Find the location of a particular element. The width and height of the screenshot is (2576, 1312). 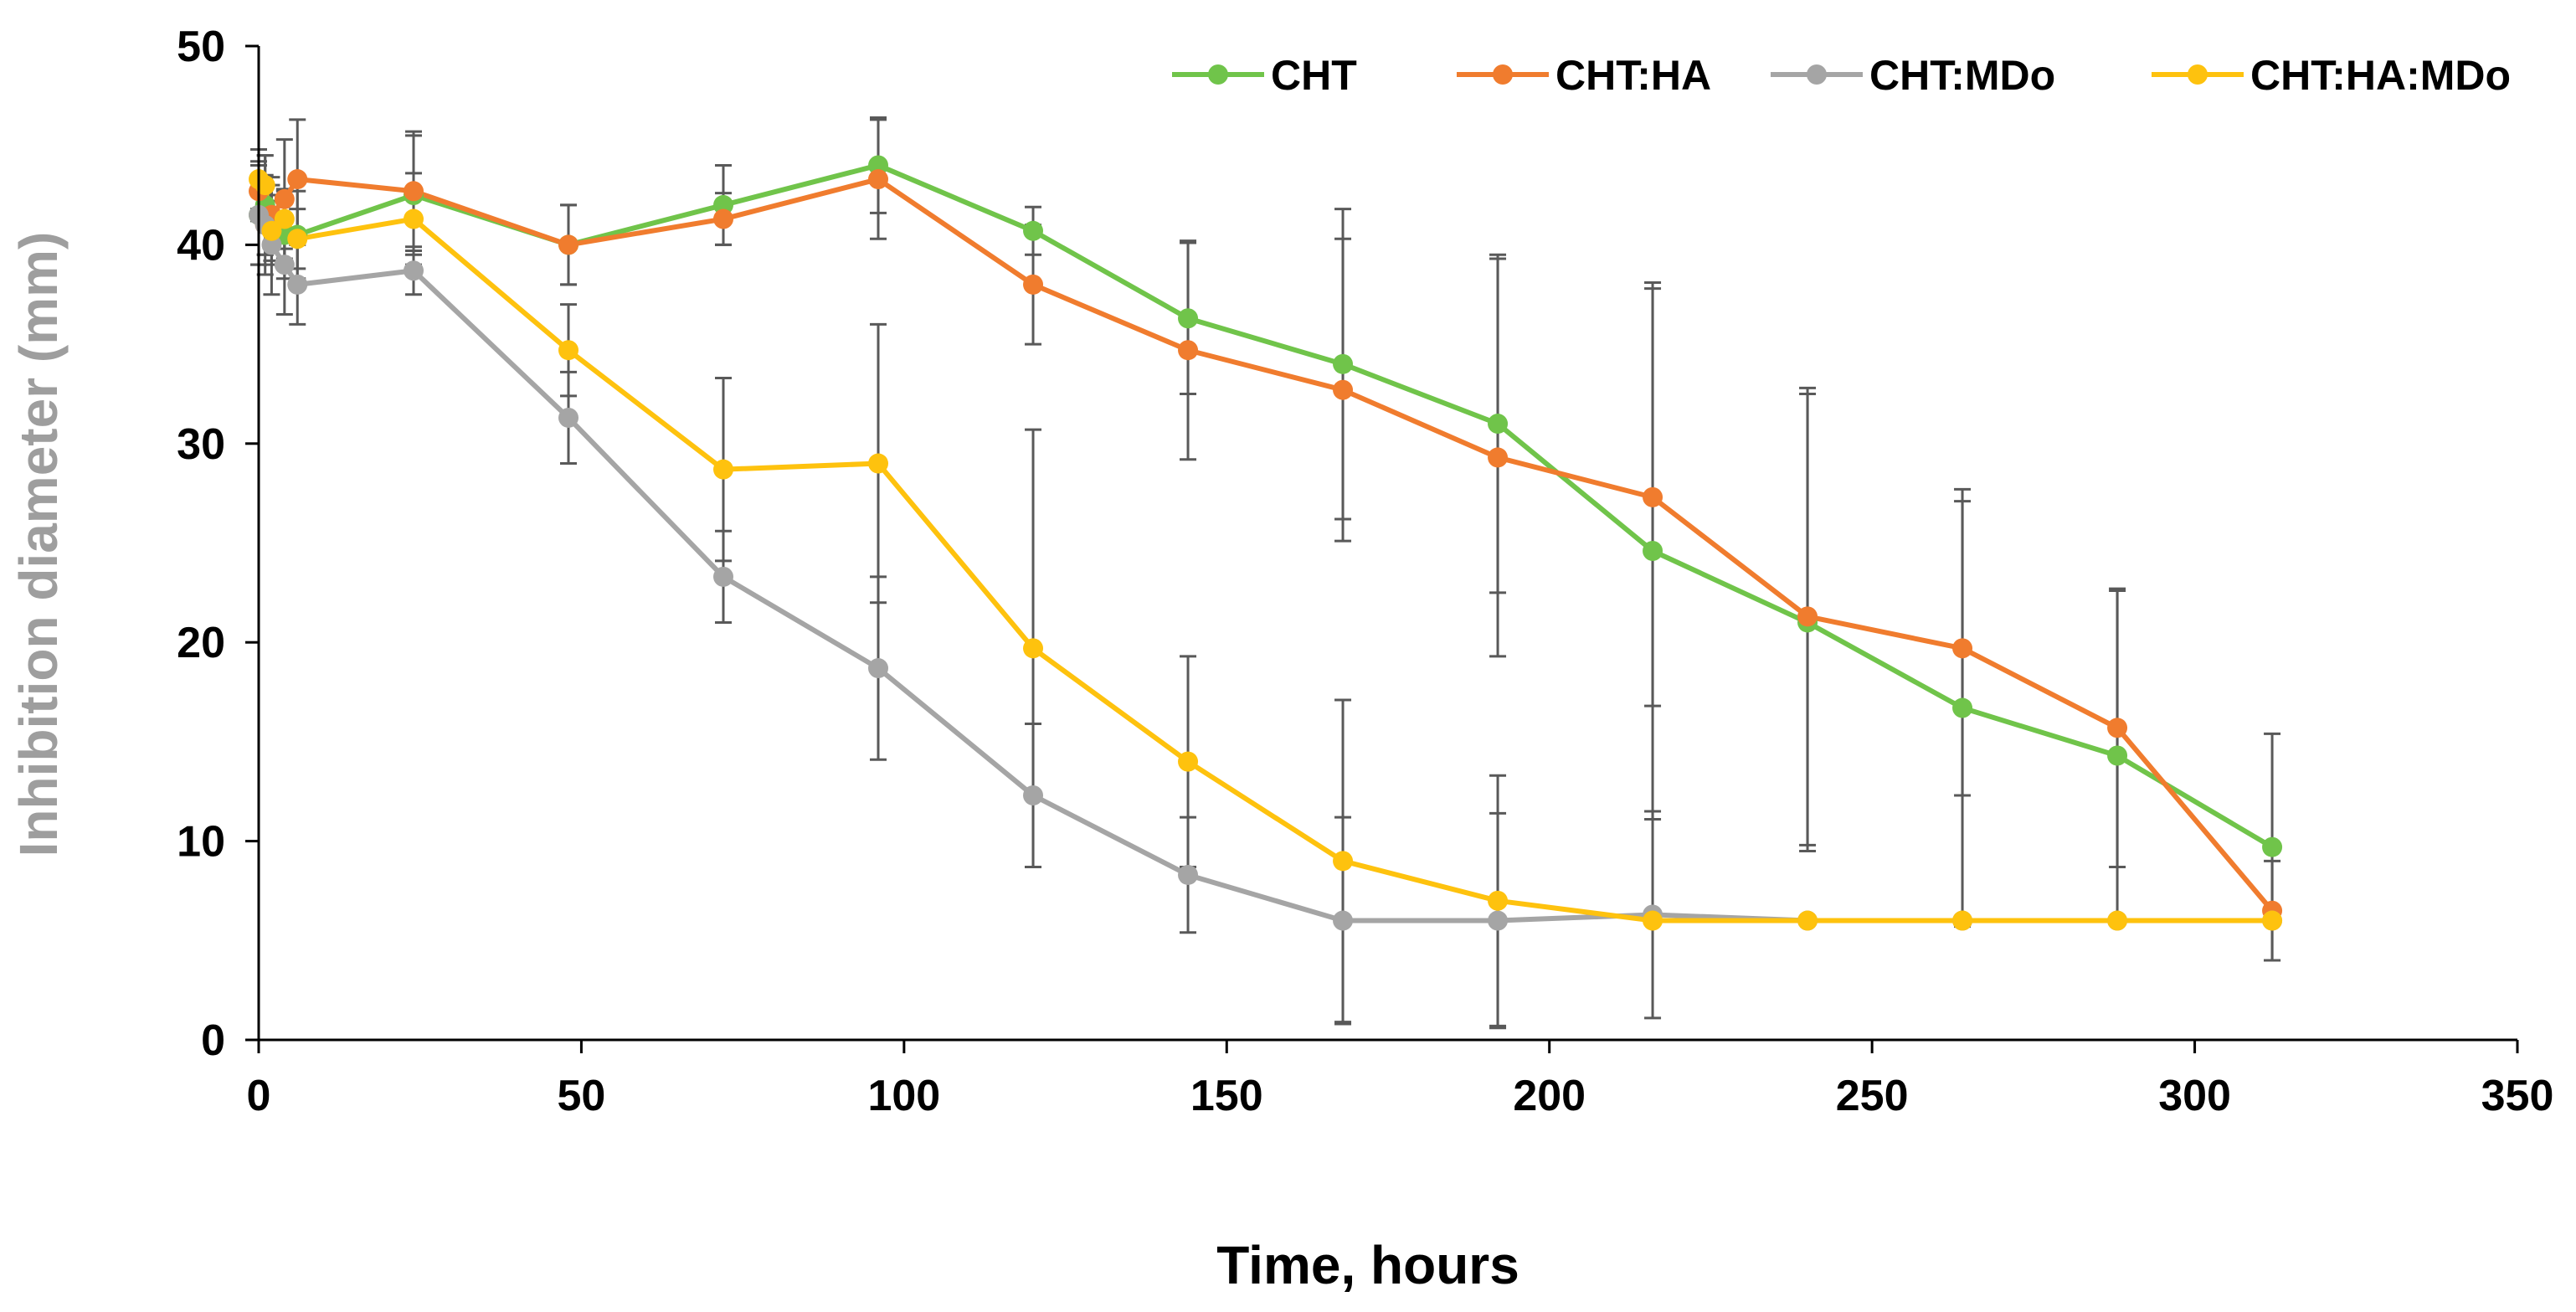

x-tick-label: 50 is located at coordinates (582, 1096).